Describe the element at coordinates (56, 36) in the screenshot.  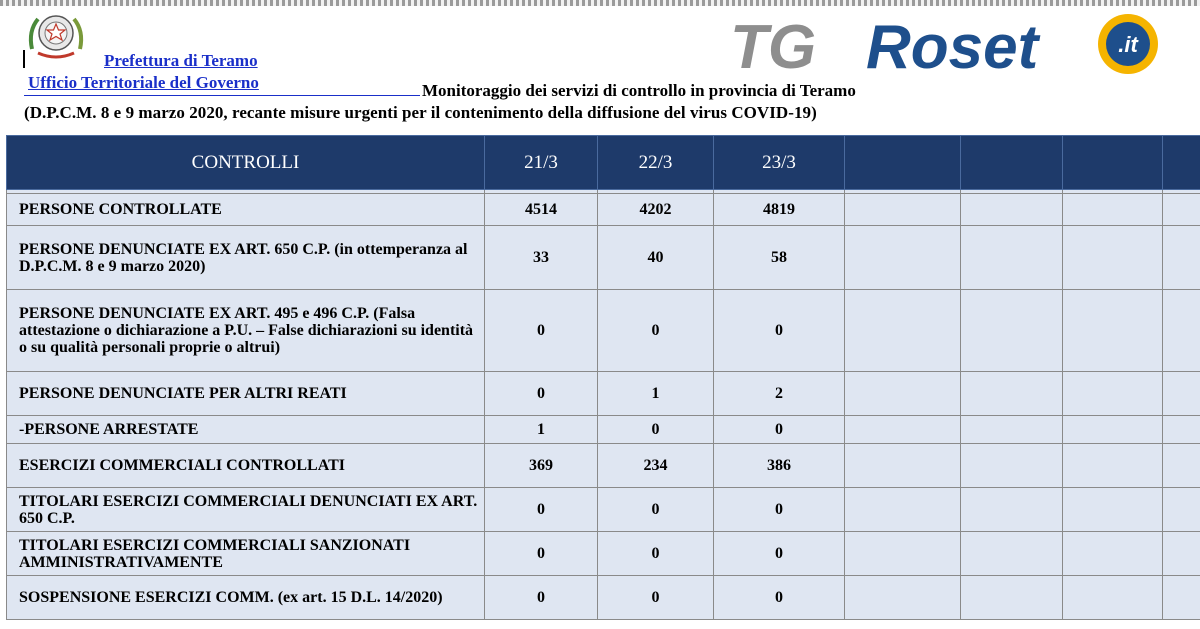
I see `italian-republic-emblem-icon` at that location.